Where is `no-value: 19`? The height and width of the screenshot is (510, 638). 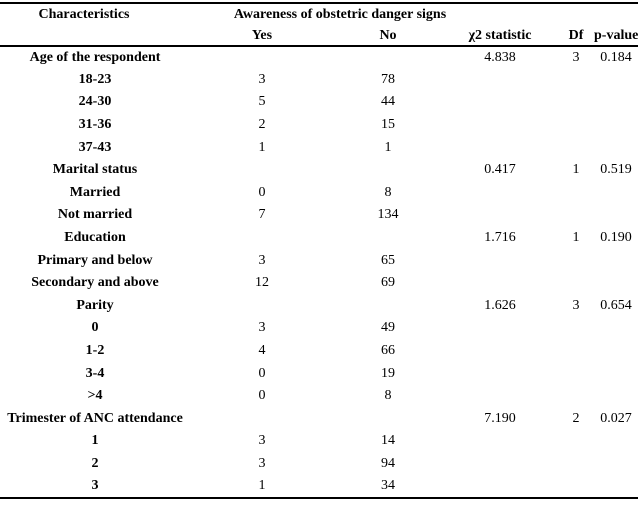 no-value: 19 is located at coordinates (388, 373).